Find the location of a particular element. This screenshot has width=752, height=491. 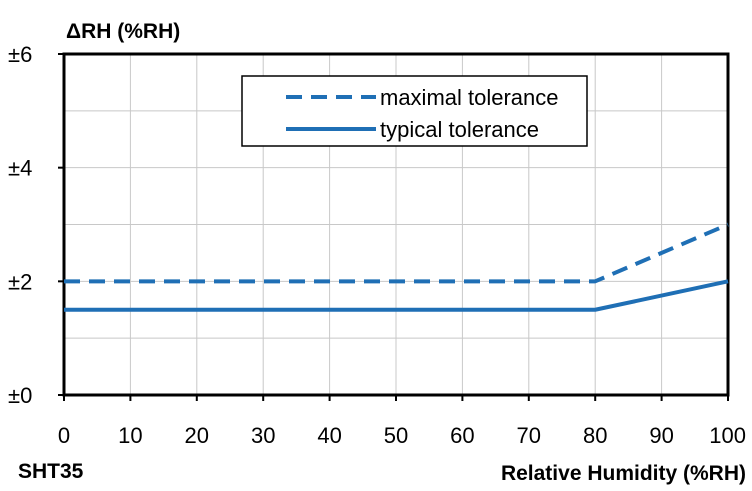

series-line-typical-tolerance is located at coordinates (396, 295).